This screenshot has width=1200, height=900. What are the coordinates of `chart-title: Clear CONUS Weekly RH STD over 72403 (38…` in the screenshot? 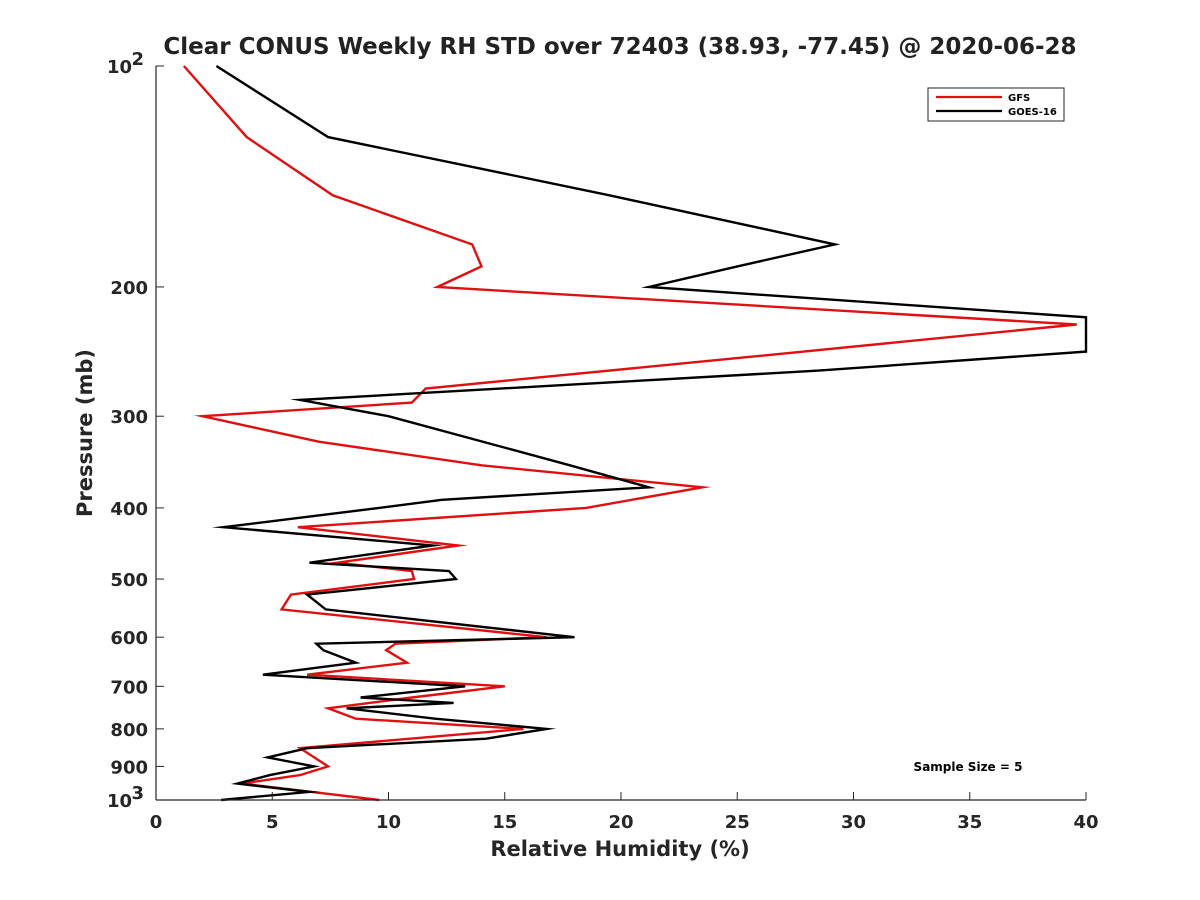 It's located at (619, 47).